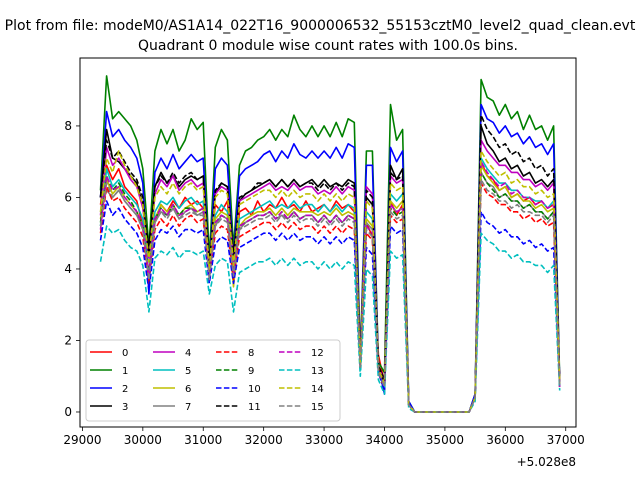 The height and width of the screenshot is (480, 640). I want to click on legend-label-3: 3, so click(125, 407).